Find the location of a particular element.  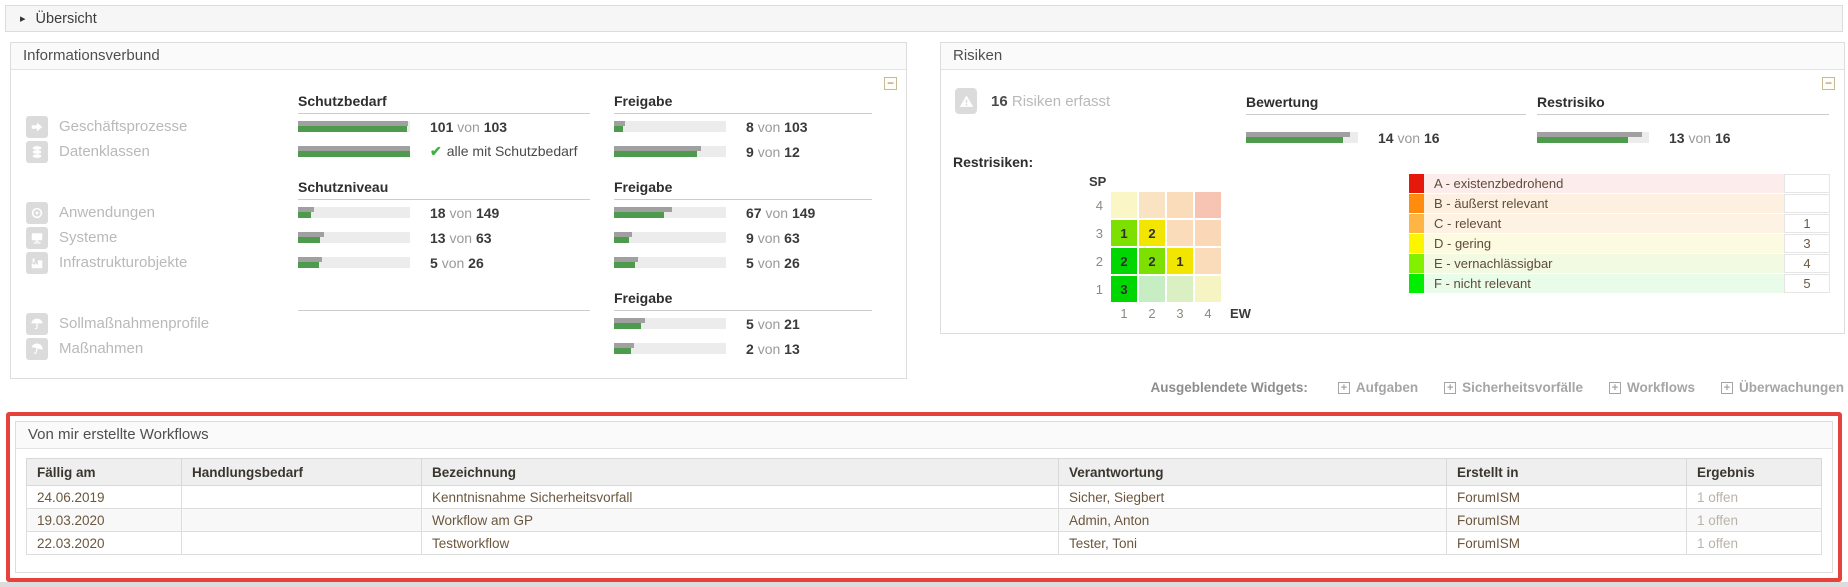

x-axis: 1 2 3 4 EW is located at coordinates (1167, 313).